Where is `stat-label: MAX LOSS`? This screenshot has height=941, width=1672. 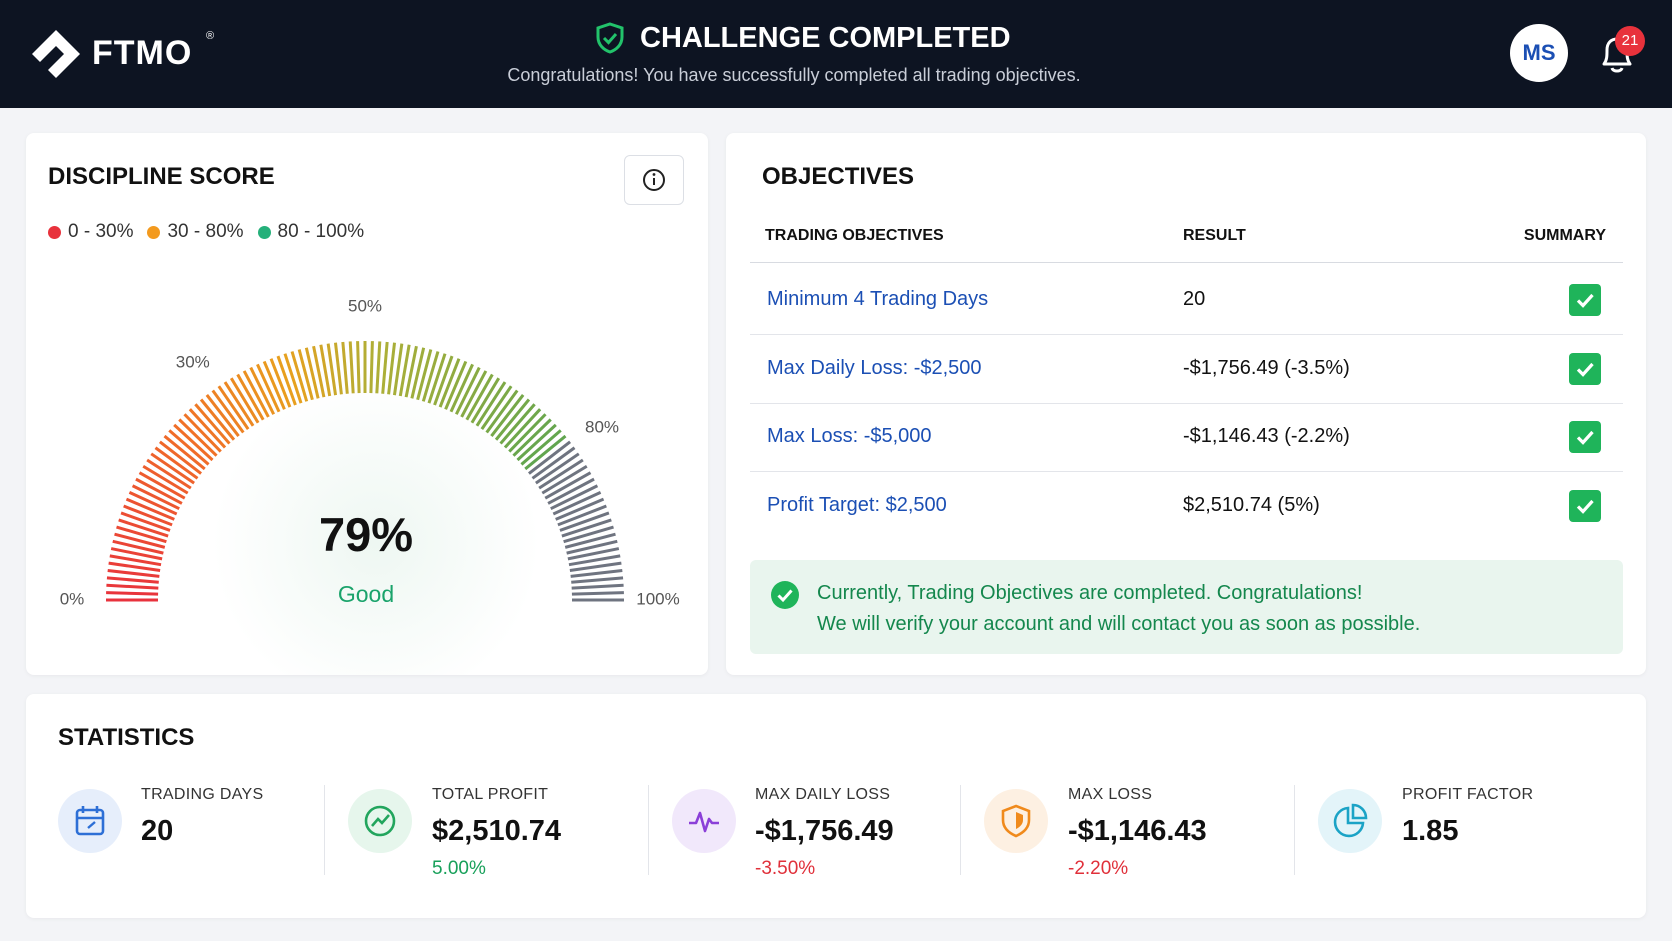 stat-label: MAX LOSS is located at coordinates (1110, 794).